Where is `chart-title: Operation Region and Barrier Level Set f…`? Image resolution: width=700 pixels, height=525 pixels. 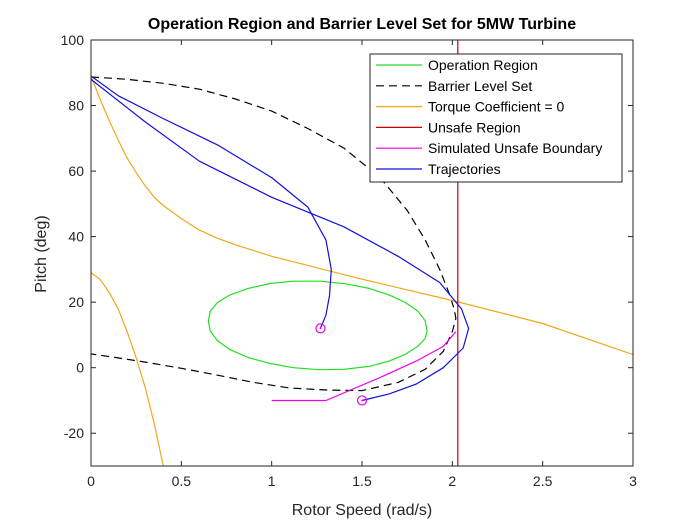
chart-title: Operation Region and Barrier Level Set f… is located at coordinates (362, 24).